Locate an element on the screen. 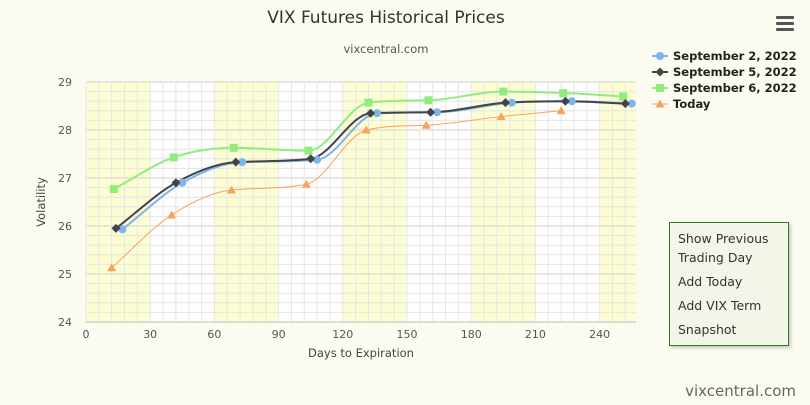 This screenshot has height=405, width=810. y-tick-label: 25 is located at coordinates (65, 274).